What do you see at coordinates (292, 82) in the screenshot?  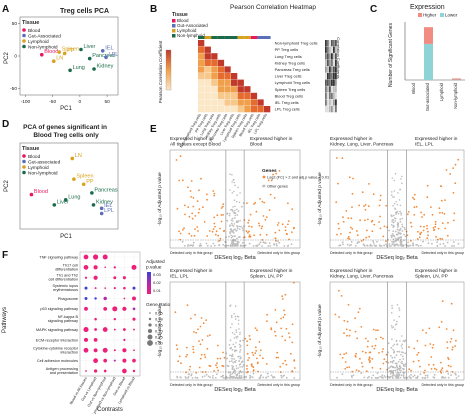 I see `heatmap-row-label: Lymphoid Treg cells` at bounding box center [292, 82].